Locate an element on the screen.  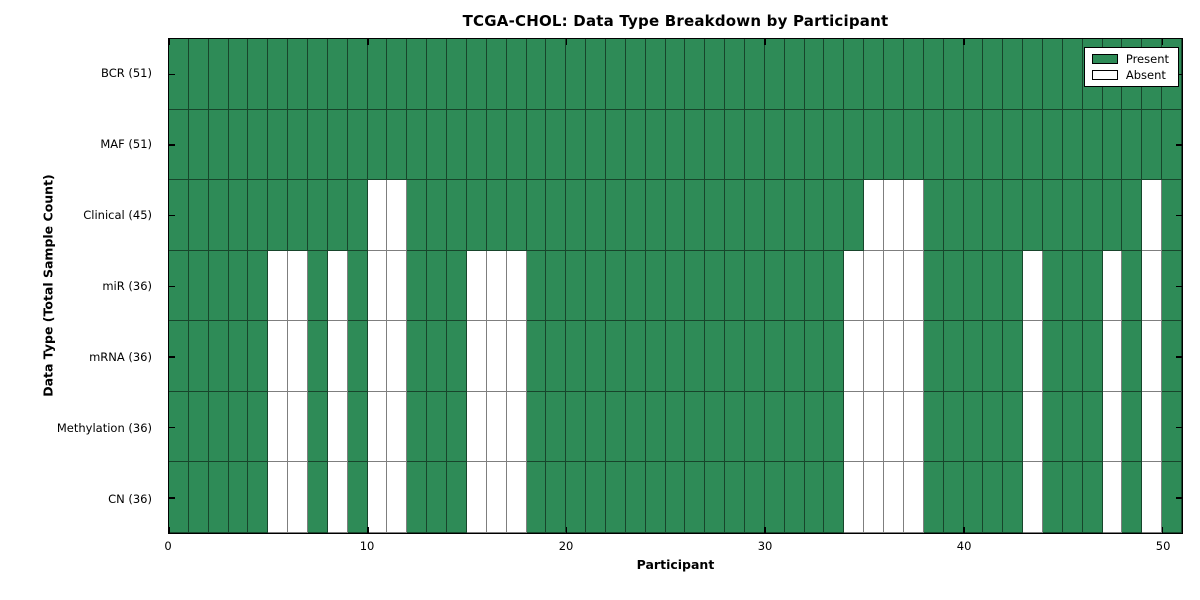
x-tick-label: 20 is located at coordinates (566, 546).